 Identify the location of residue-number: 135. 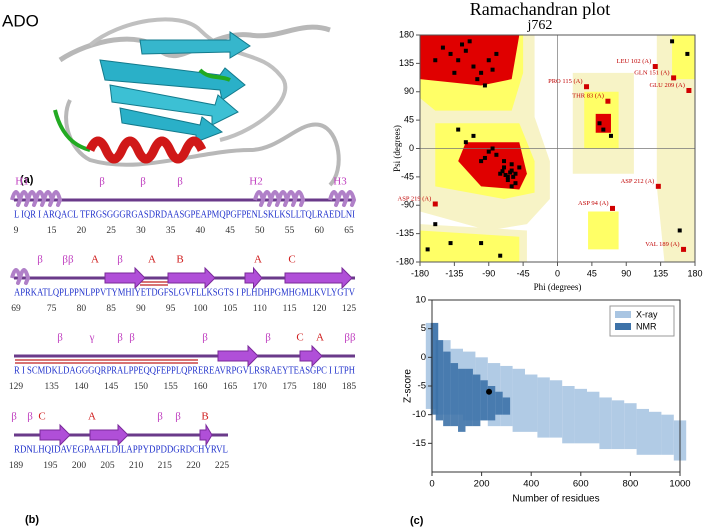
(52, 387).